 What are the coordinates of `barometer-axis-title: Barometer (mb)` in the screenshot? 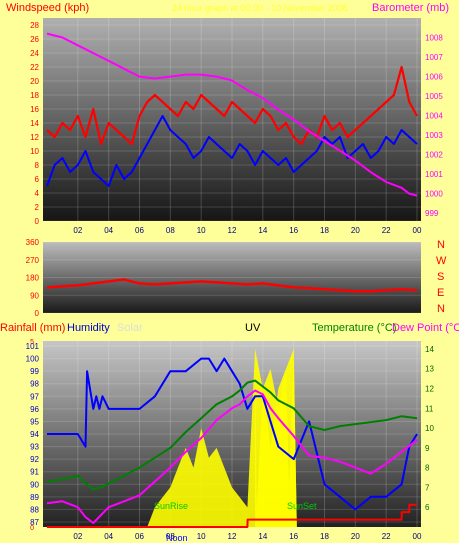 It's located at (410, 8).